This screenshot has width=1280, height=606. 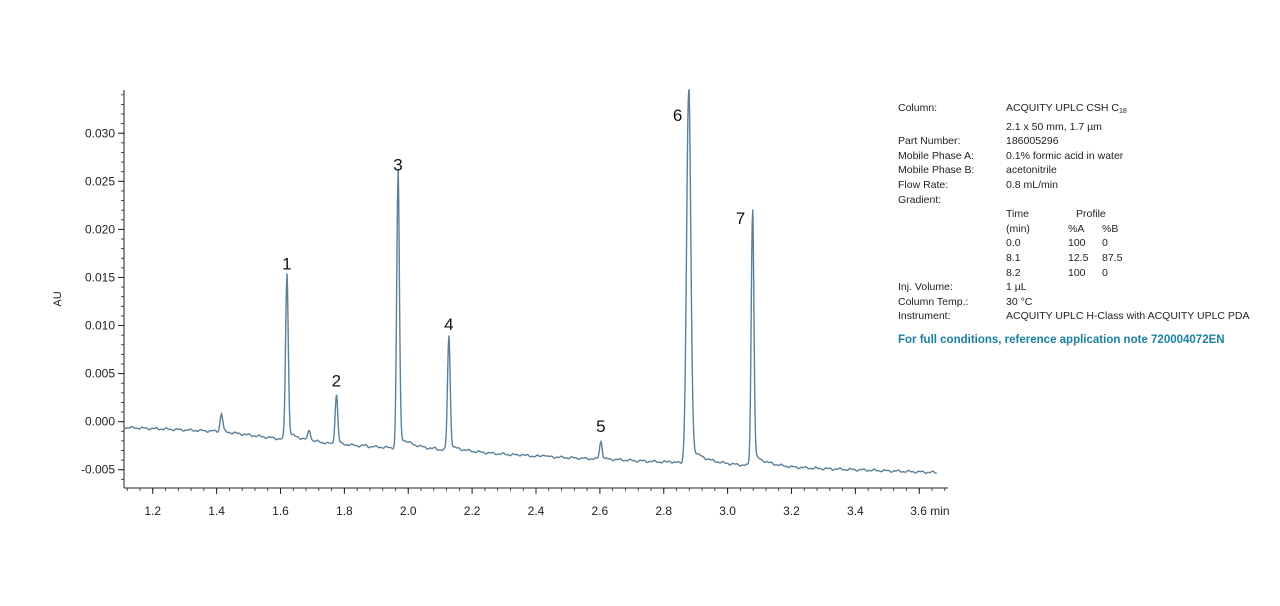 What do you see at coordinates (1032, 184) in the screenshot?
I see `condition-value: 0.8 mL/min` at bounding box center [1032, 184].